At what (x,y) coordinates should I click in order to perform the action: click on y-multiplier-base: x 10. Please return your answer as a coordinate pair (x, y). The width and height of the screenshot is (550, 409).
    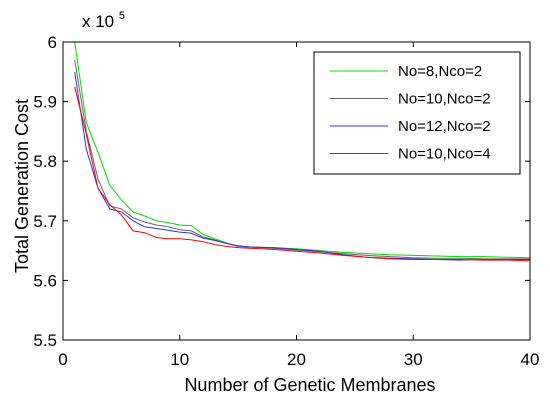
    Looking at the image, I should click on (98, 21).